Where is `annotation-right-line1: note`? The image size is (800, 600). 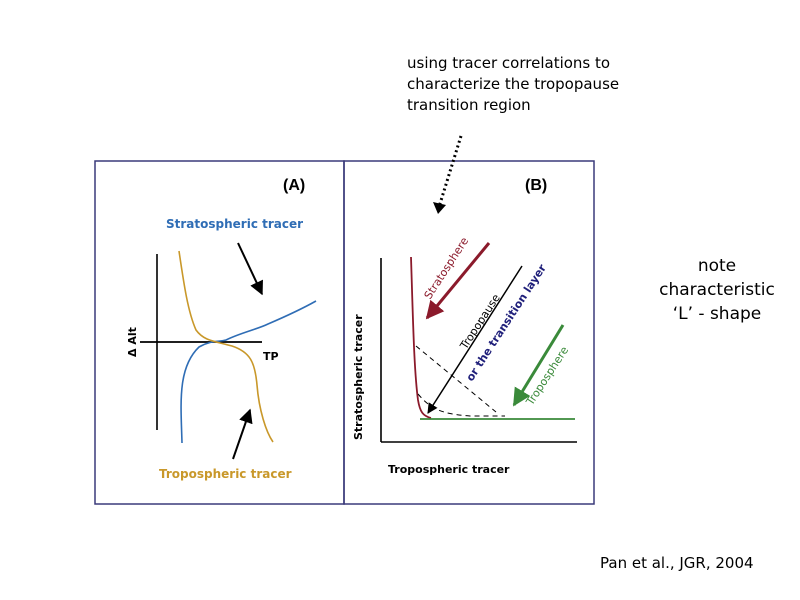
annotation-right-line1: note is located at coordinates (717, 266).